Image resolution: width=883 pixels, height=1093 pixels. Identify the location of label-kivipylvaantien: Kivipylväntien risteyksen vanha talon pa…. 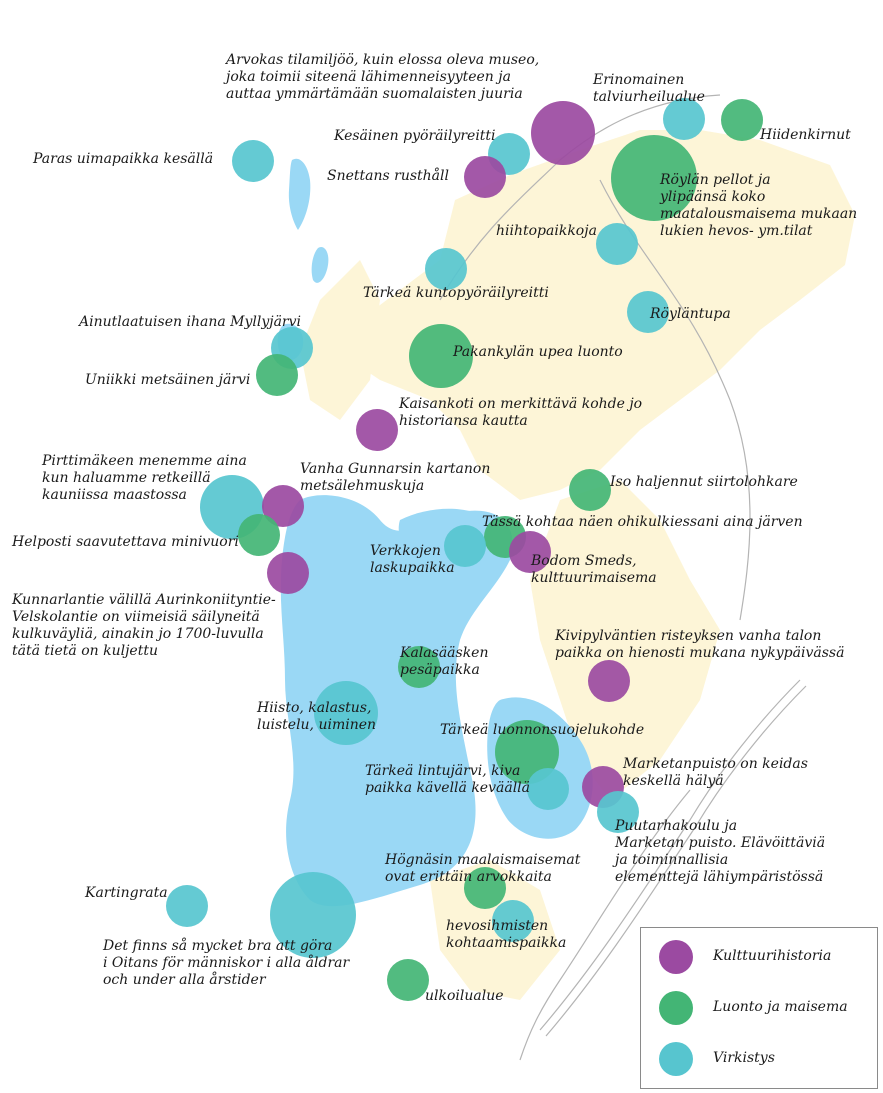
(700, 644).